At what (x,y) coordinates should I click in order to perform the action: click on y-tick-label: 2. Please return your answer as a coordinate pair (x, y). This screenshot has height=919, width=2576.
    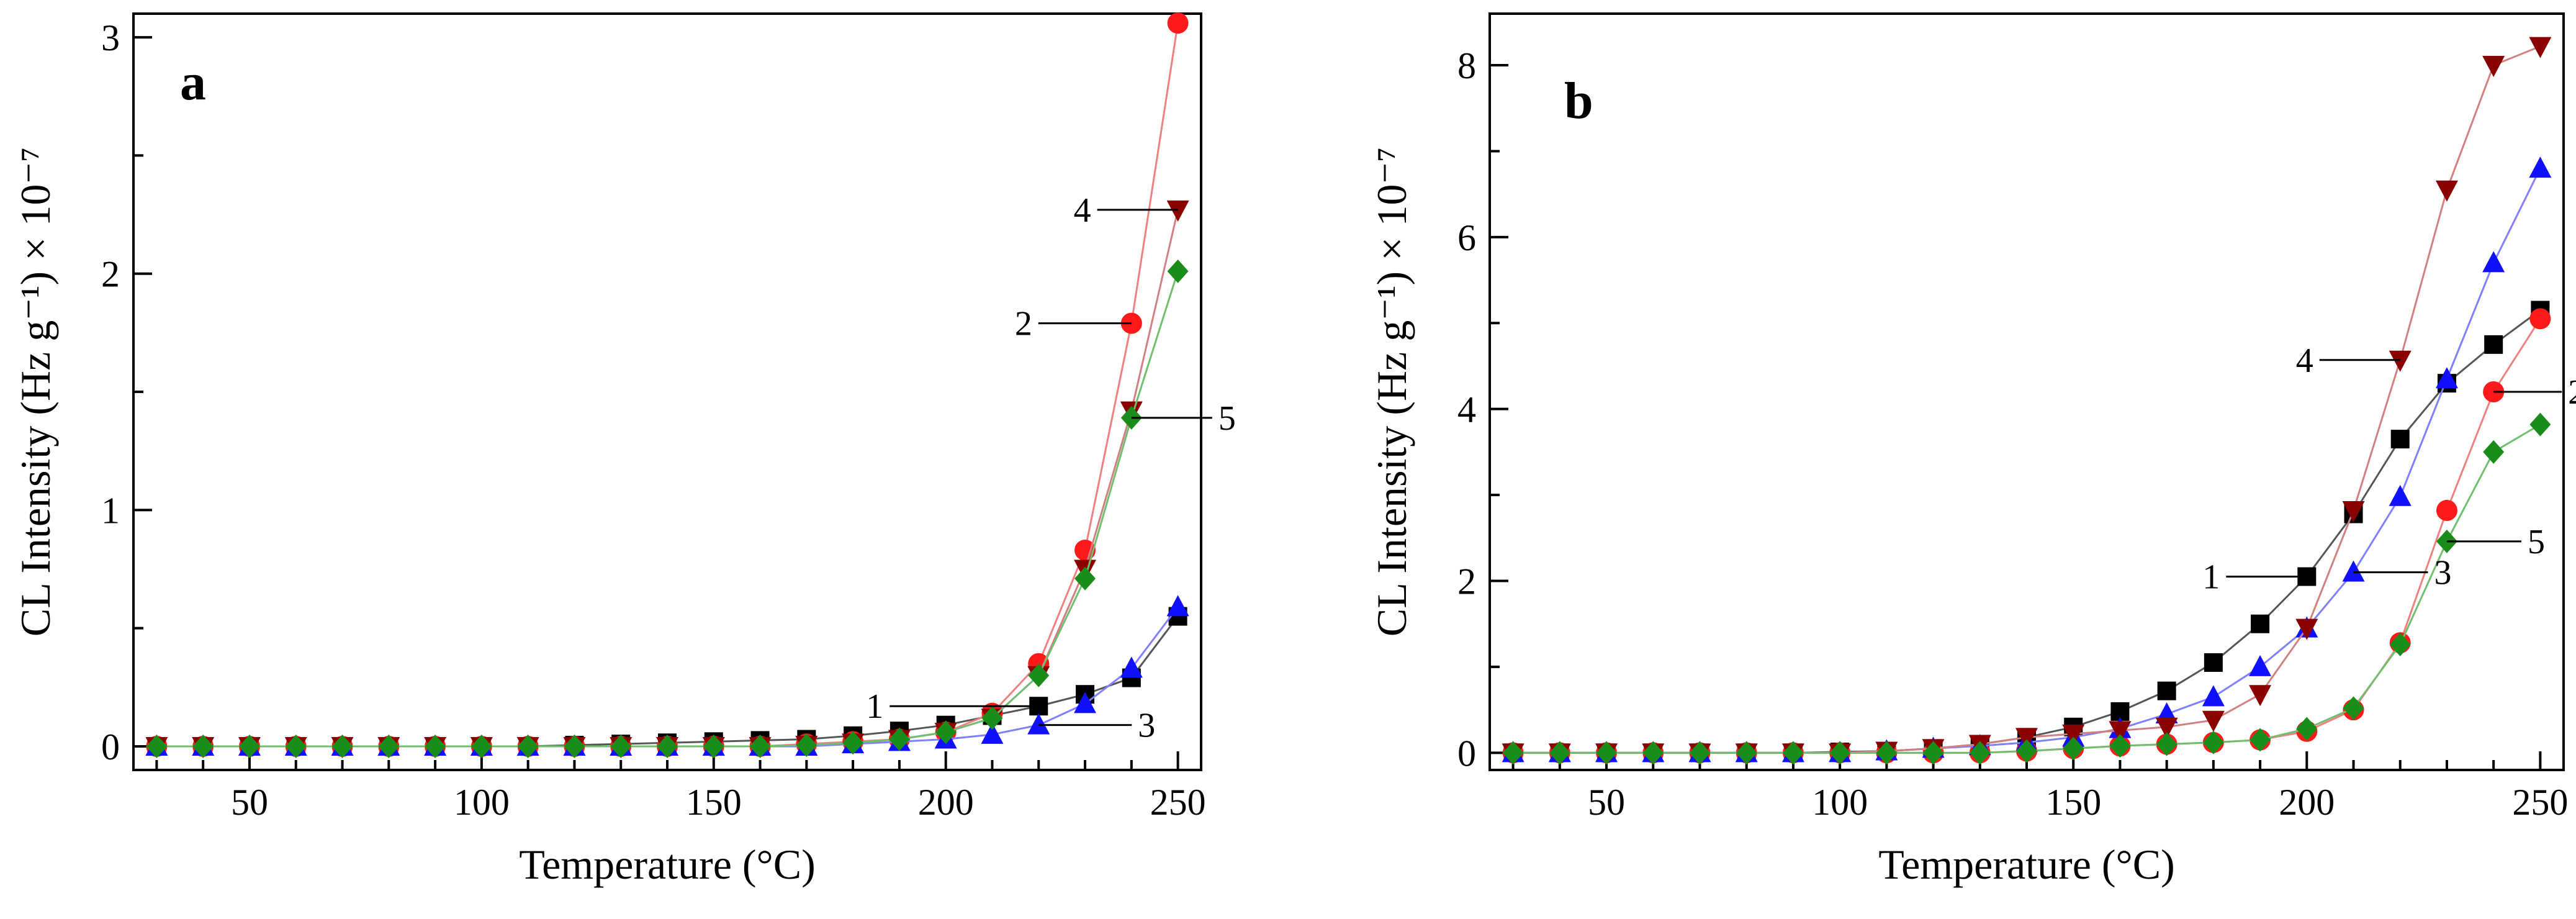
    Looking at the image, I should click on (110, 274).